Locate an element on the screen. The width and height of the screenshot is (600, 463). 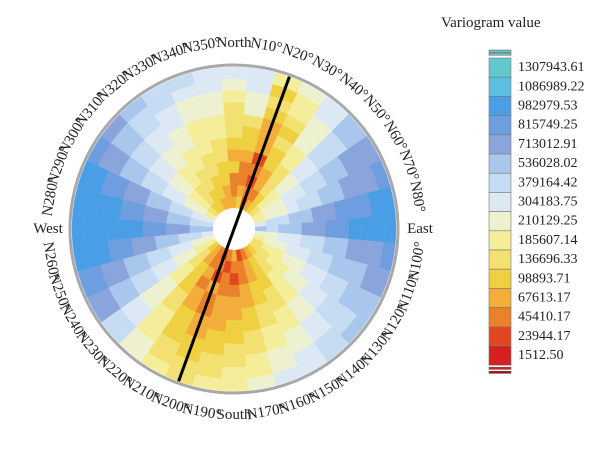
direction-label: N80° is located at coordinates (417, 197).